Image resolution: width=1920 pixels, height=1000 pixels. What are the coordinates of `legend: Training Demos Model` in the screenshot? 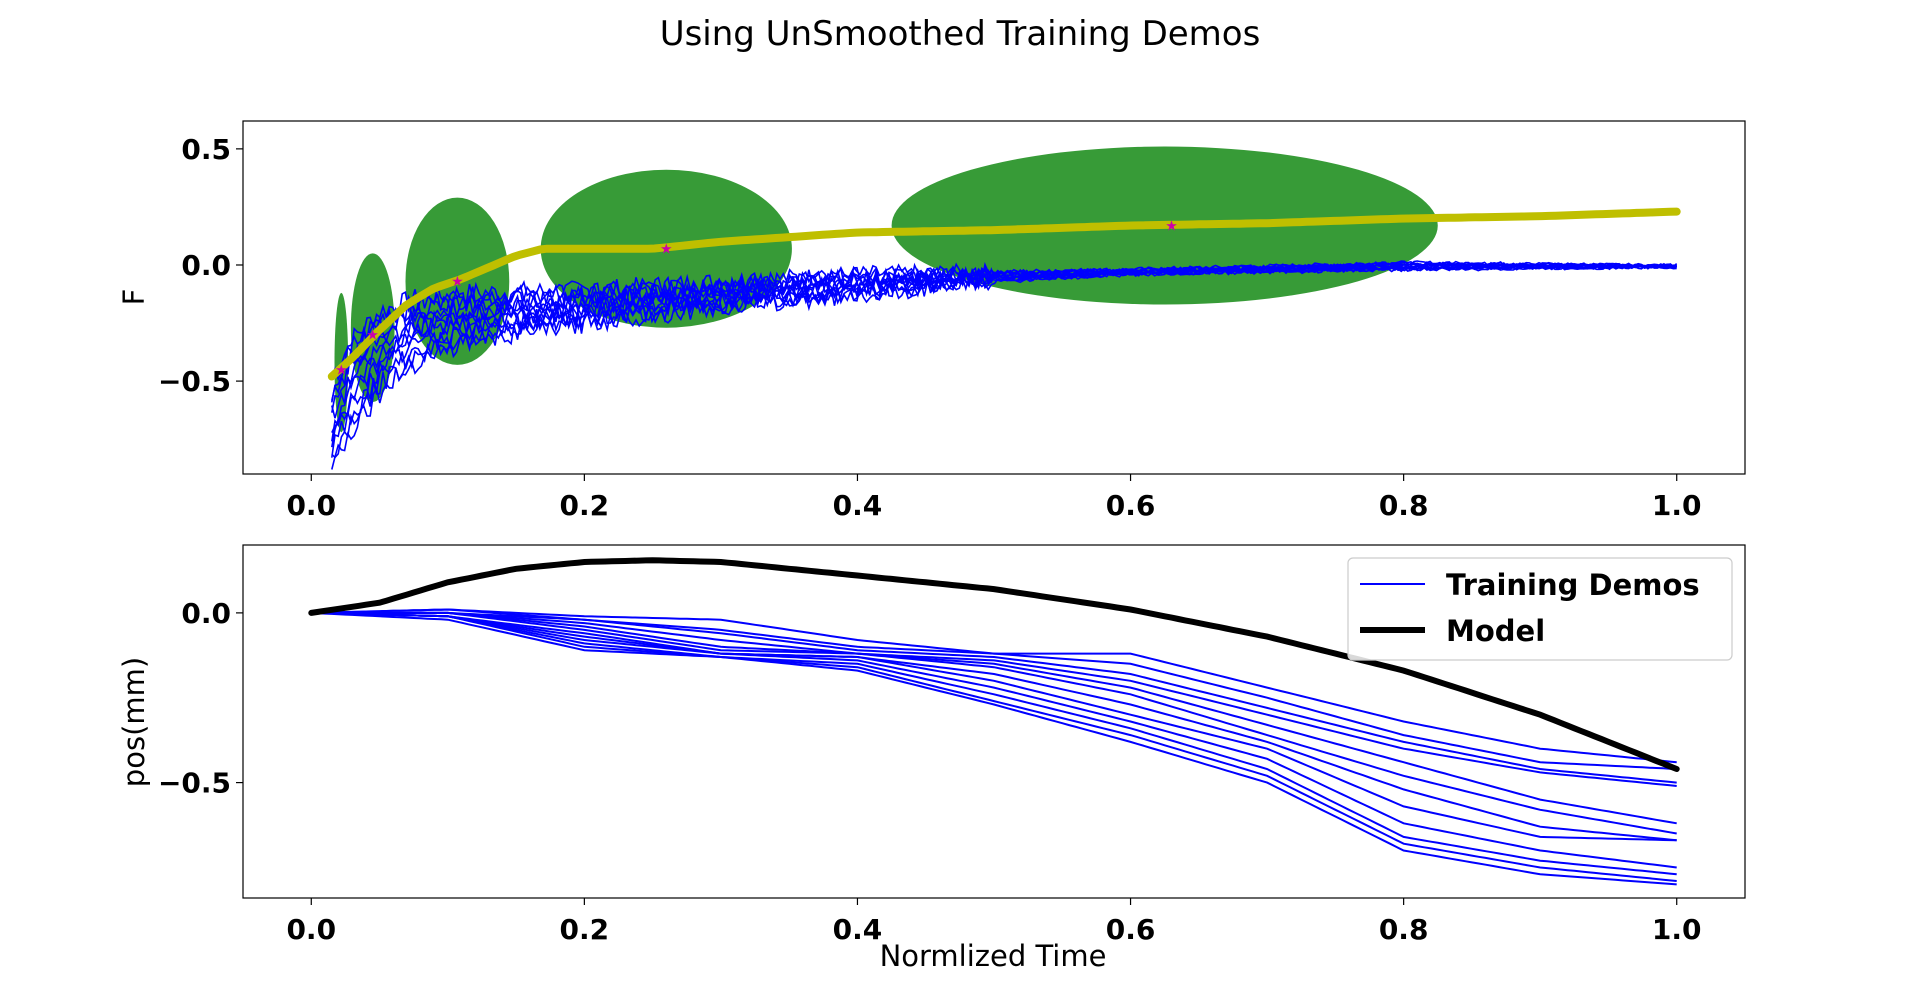 It's located at (1540, 609).